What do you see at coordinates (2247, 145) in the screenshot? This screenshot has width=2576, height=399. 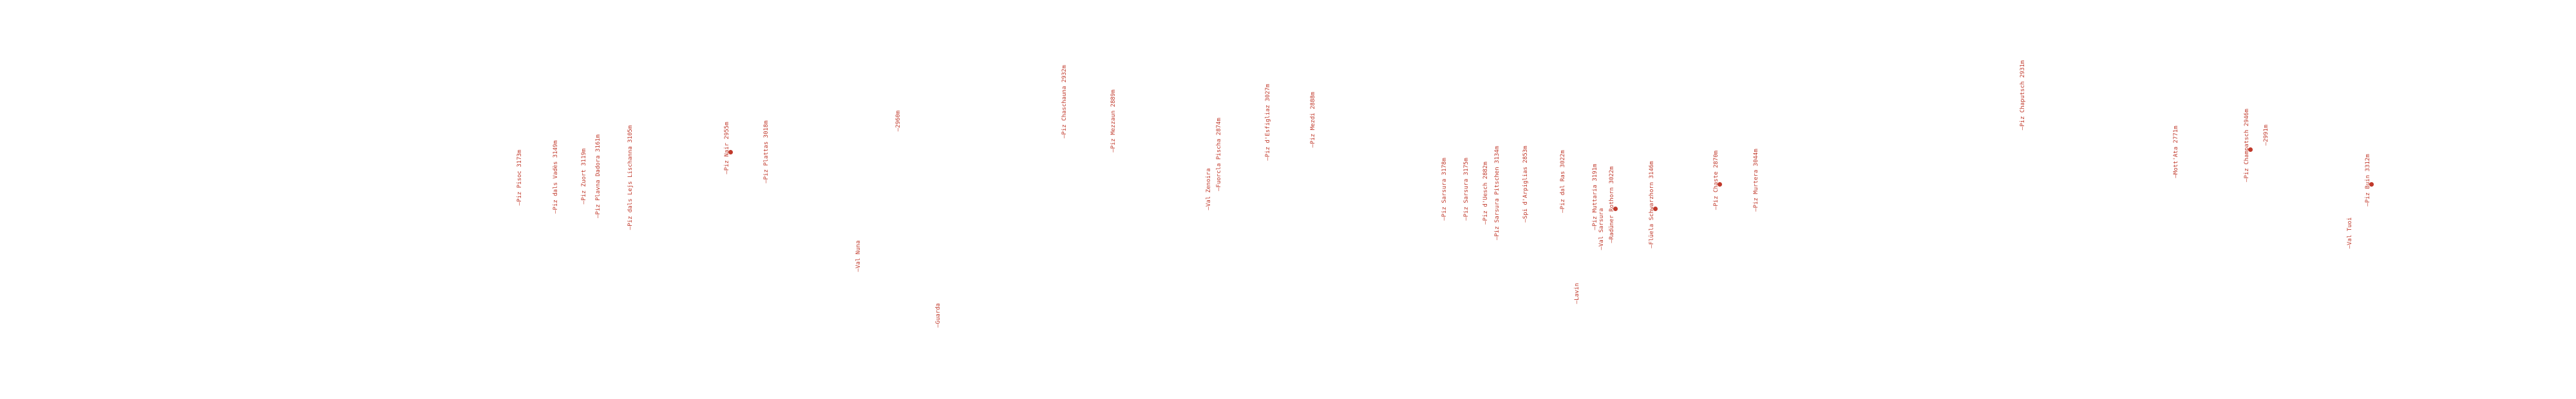 I see `map-label: —Piz Champatsch 2946m` at bounding box center [2247, 145].